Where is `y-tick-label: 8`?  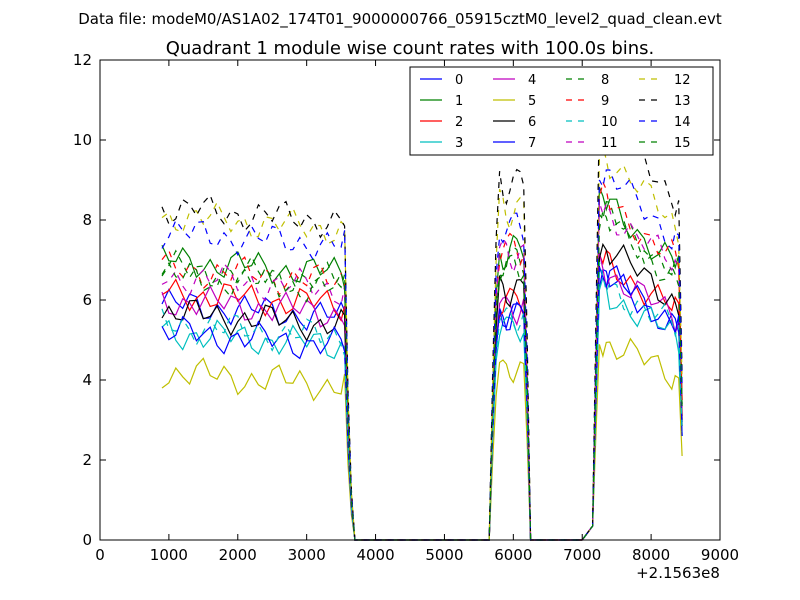
y-tick-label: 8 is located at coordinates (87, 220).